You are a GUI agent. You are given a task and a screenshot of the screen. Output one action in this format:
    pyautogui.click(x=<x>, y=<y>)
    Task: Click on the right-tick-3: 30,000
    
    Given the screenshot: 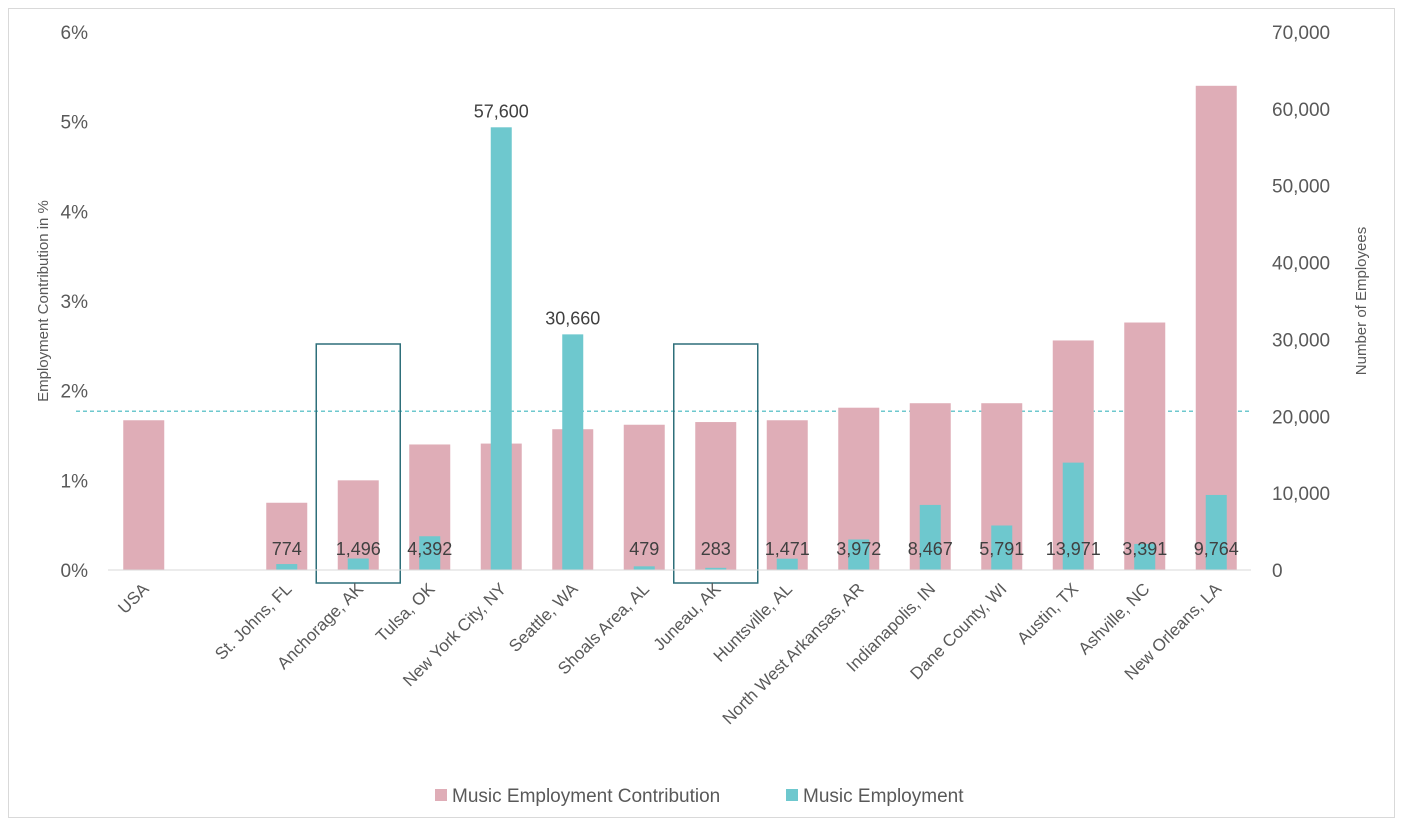 What is the action you would take?
    pyautogui.click(x=1301, y=340)
    